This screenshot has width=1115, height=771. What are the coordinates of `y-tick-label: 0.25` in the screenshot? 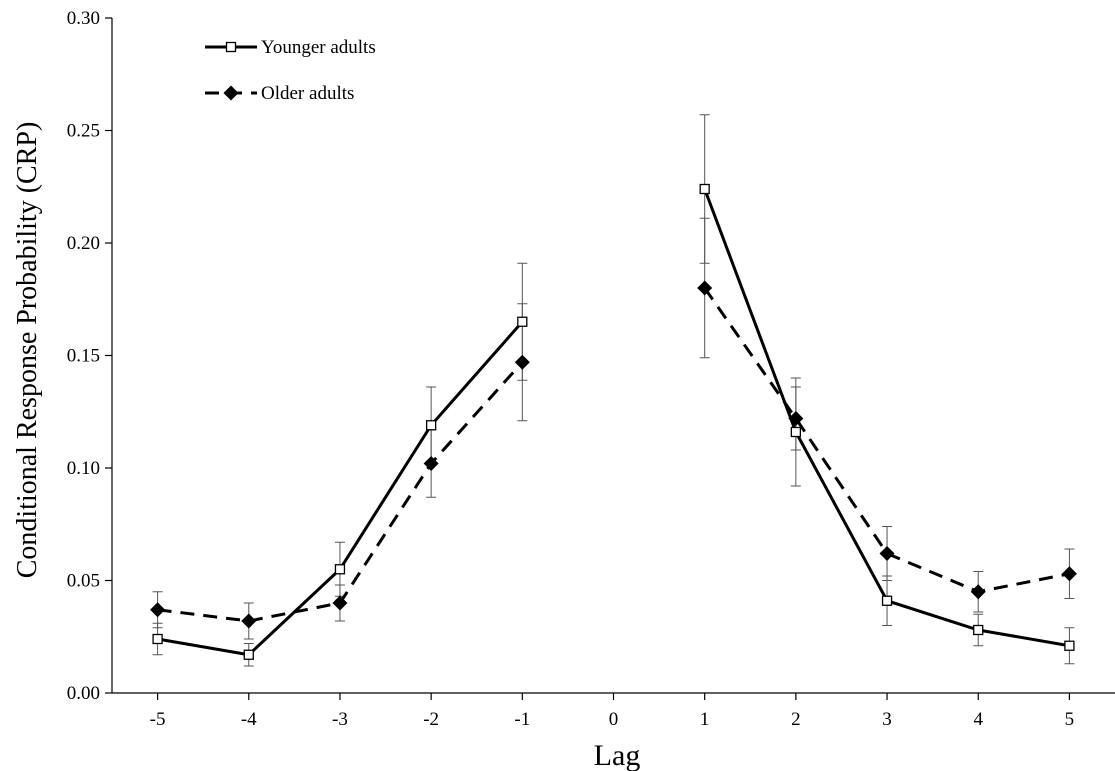 It's located at (83, 131).